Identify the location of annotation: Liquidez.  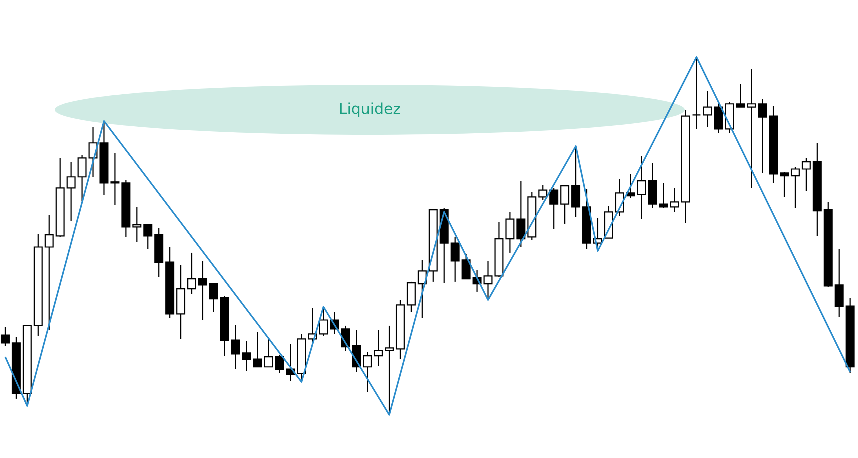
(370, 110).